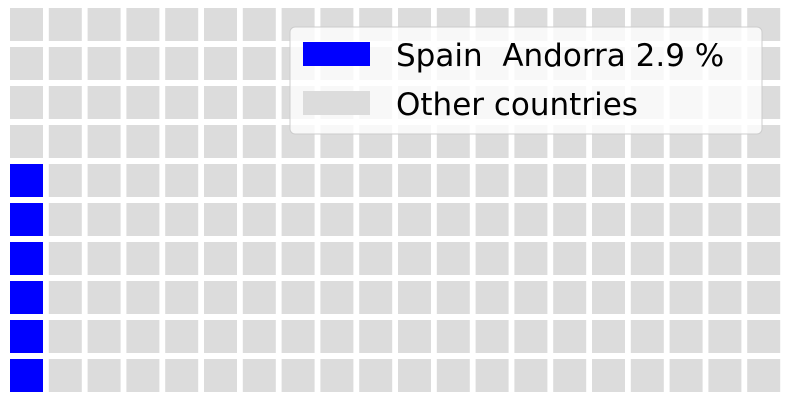  Describe the element at coordinates (336, 103) in the screenshot. I see `legend-swatch-other-countries` at that location.